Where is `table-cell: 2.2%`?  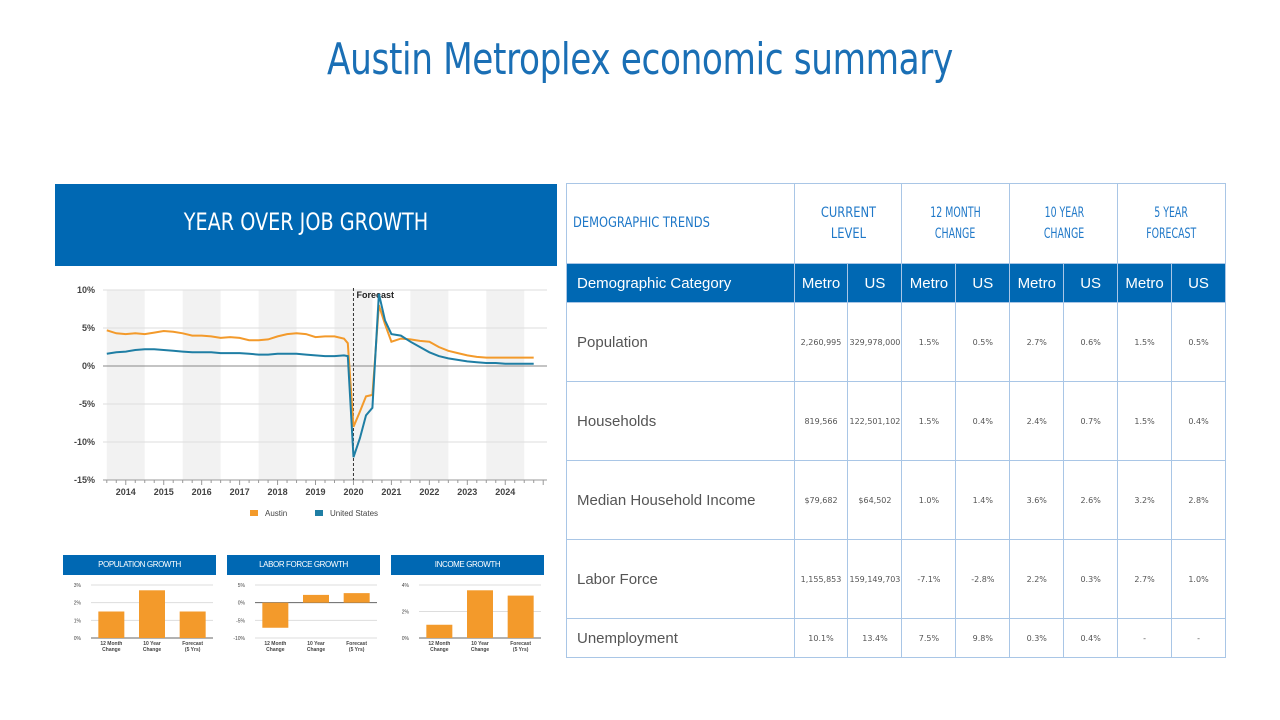
table-cell: 2.2% is located at coordinates (1037, 579).